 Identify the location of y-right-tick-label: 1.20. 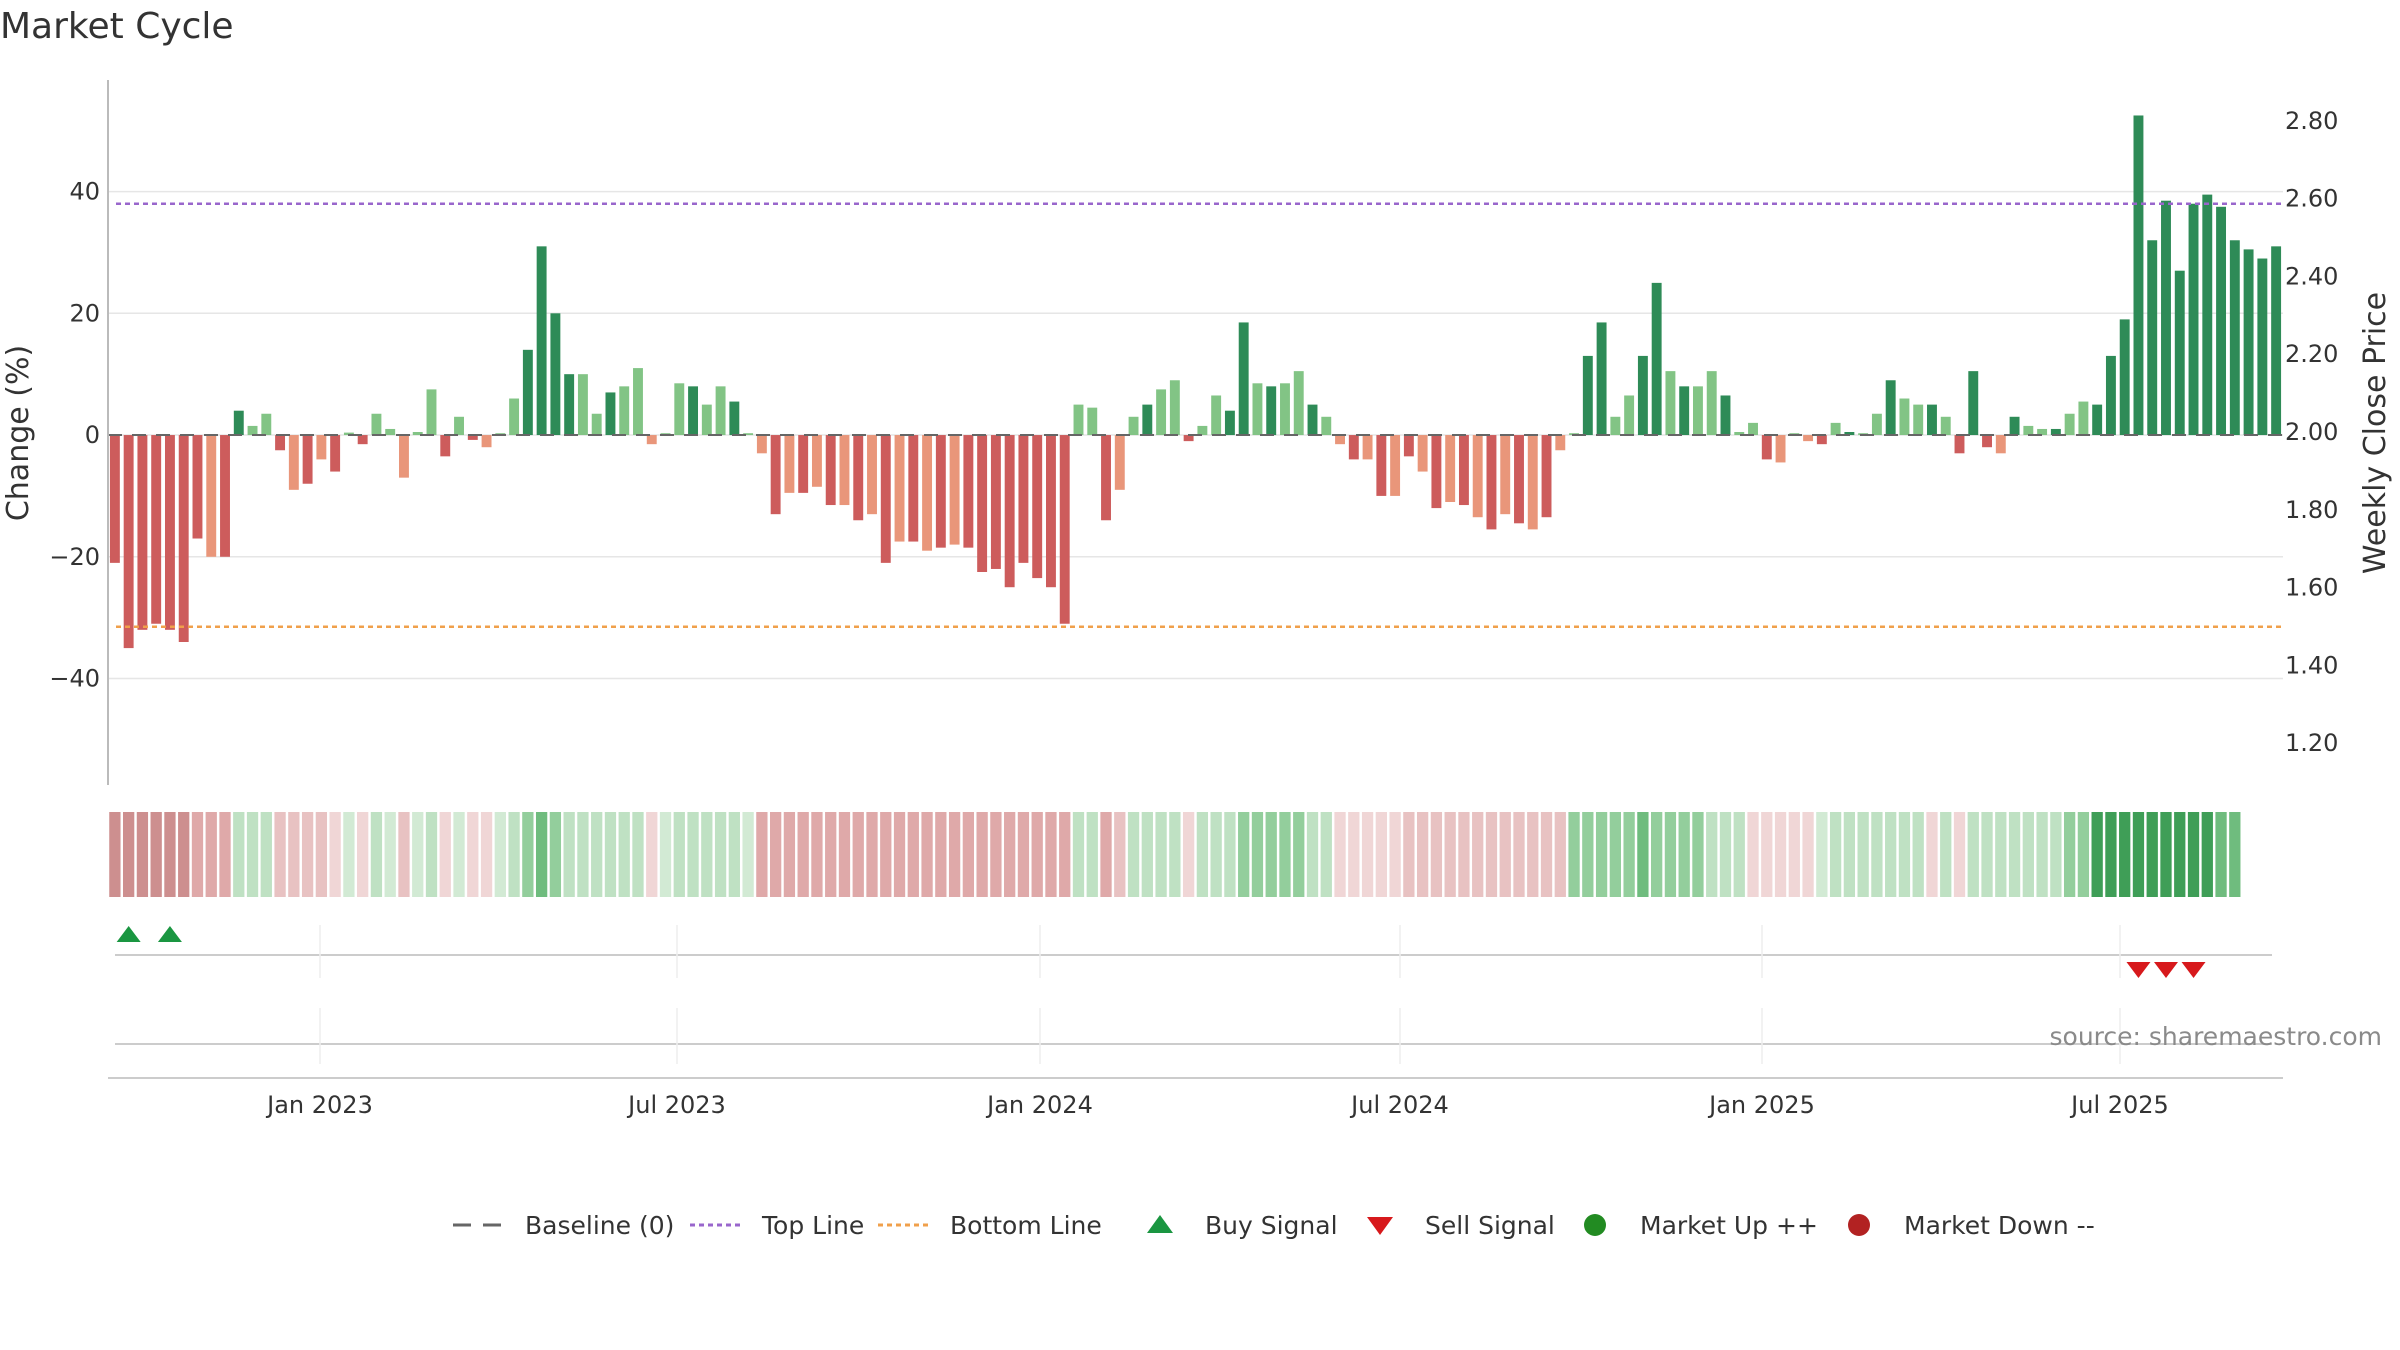
(2311, 743).